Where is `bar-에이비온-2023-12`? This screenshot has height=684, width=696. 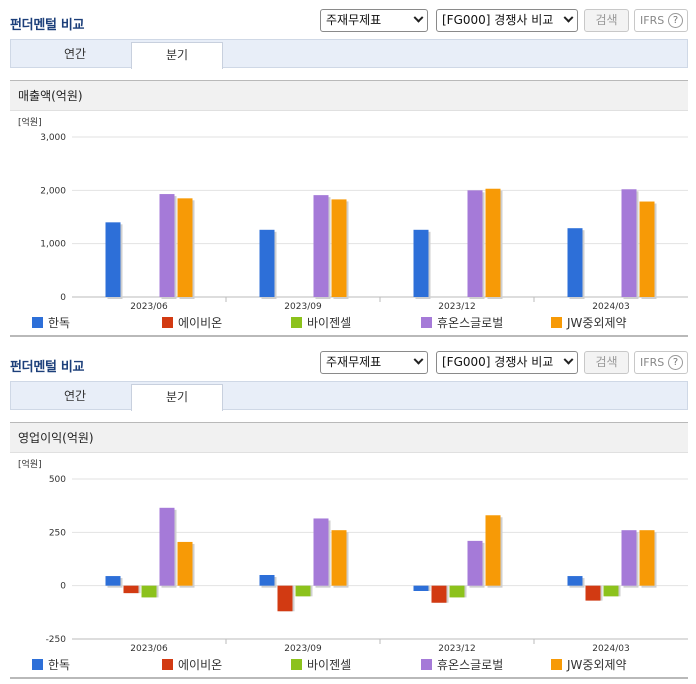 bar-에이비온-2023-12 is located at coordinates (439, 594).